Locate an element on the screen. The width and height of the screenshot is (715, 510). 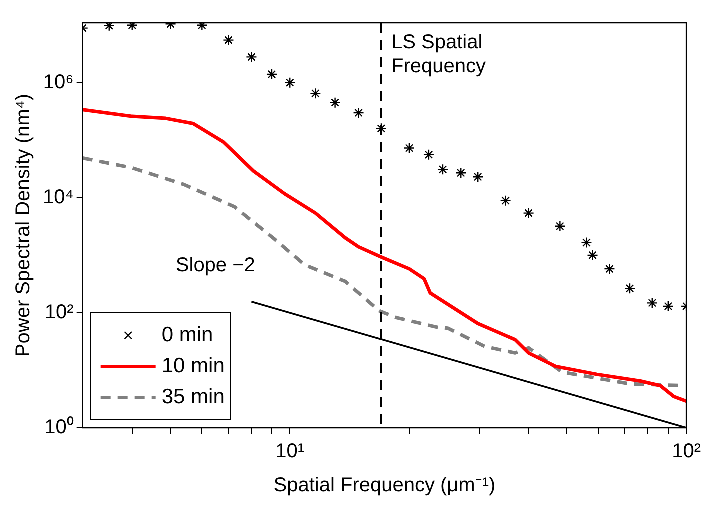
legend-label: 35 min is located at coordinates (193, 396).